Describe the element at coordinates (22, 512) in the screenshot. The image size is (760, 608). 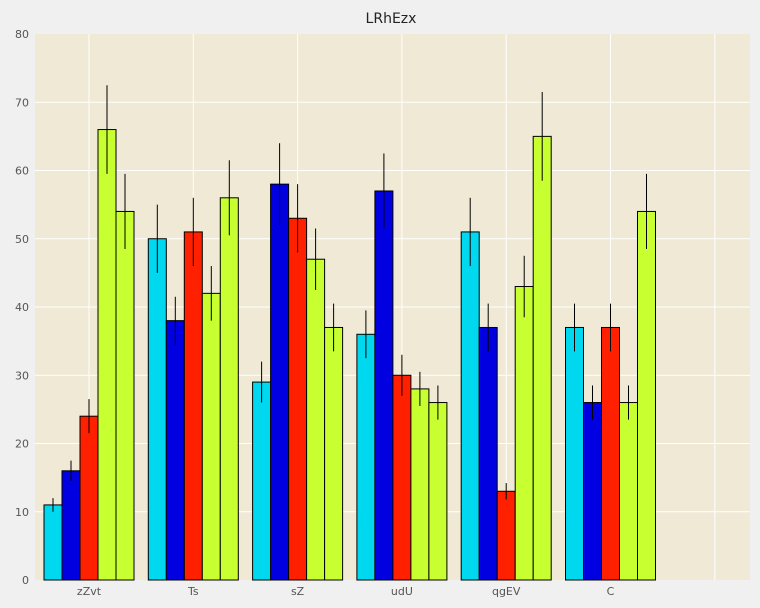
I see `y-tick-label: 10` at that location.